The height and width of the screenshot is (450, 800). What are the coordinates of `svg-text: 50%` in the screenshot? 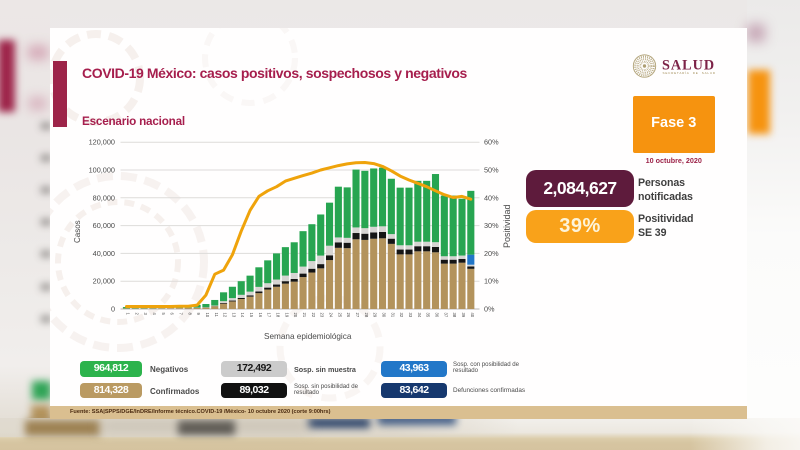 It's located at (491, 170).